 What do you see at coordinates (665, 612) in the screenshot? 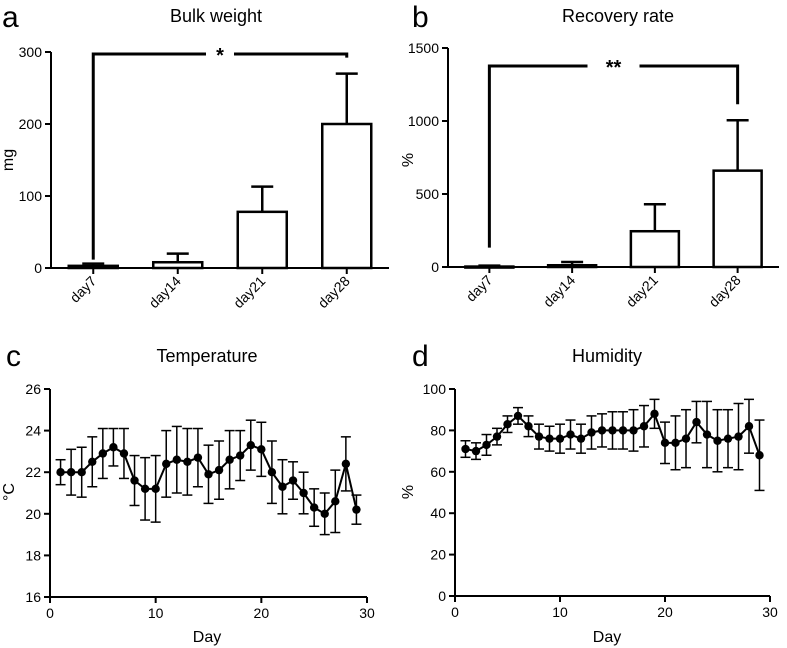
I see `x-tick-label: 20` at bounding box center [665, 612].